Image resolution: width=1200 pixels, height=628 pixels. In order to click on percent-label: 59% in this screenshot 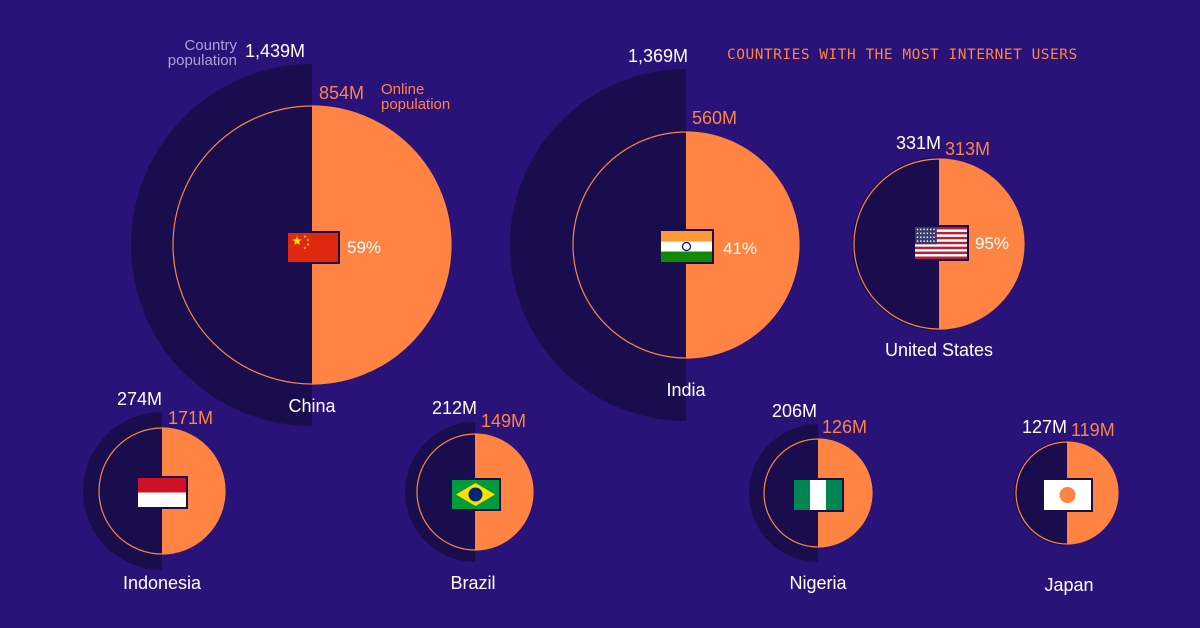, I will do `click(364, 247)`.